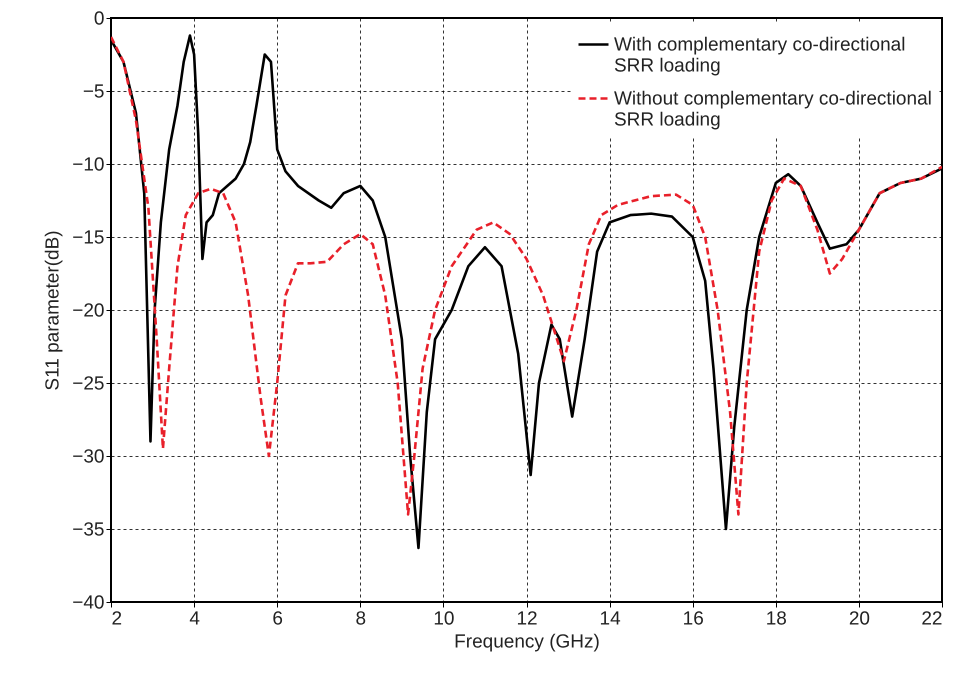 This screenshot has width=968, height=695. I want to click on x-axis-title: Frequency (GHz), so click(527, 642).